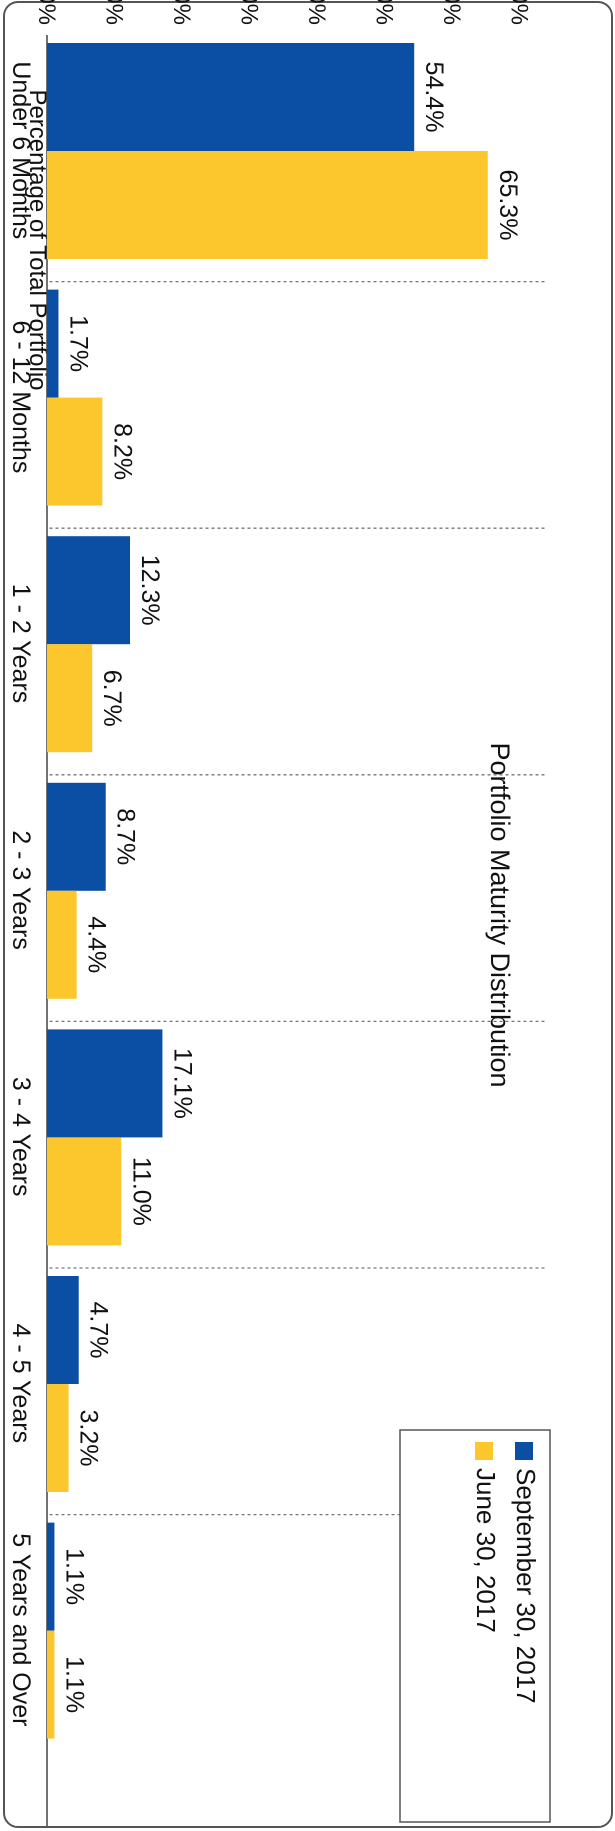 The height and width of the screenshot is (1831, 615). Describe the element at coordinates (500, 914) in the screenshot. I see `chart-title: Portfolio Maturity Distribution` at that location.